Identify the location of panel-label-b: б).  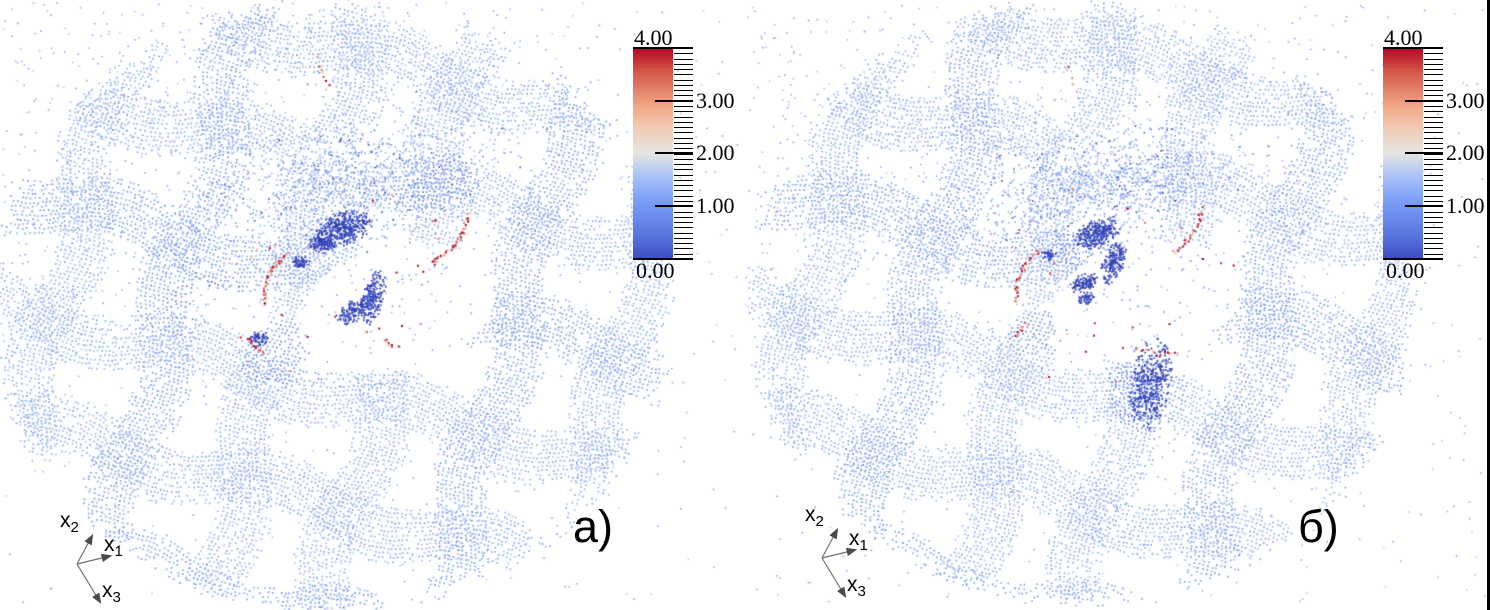
(1318, 526).